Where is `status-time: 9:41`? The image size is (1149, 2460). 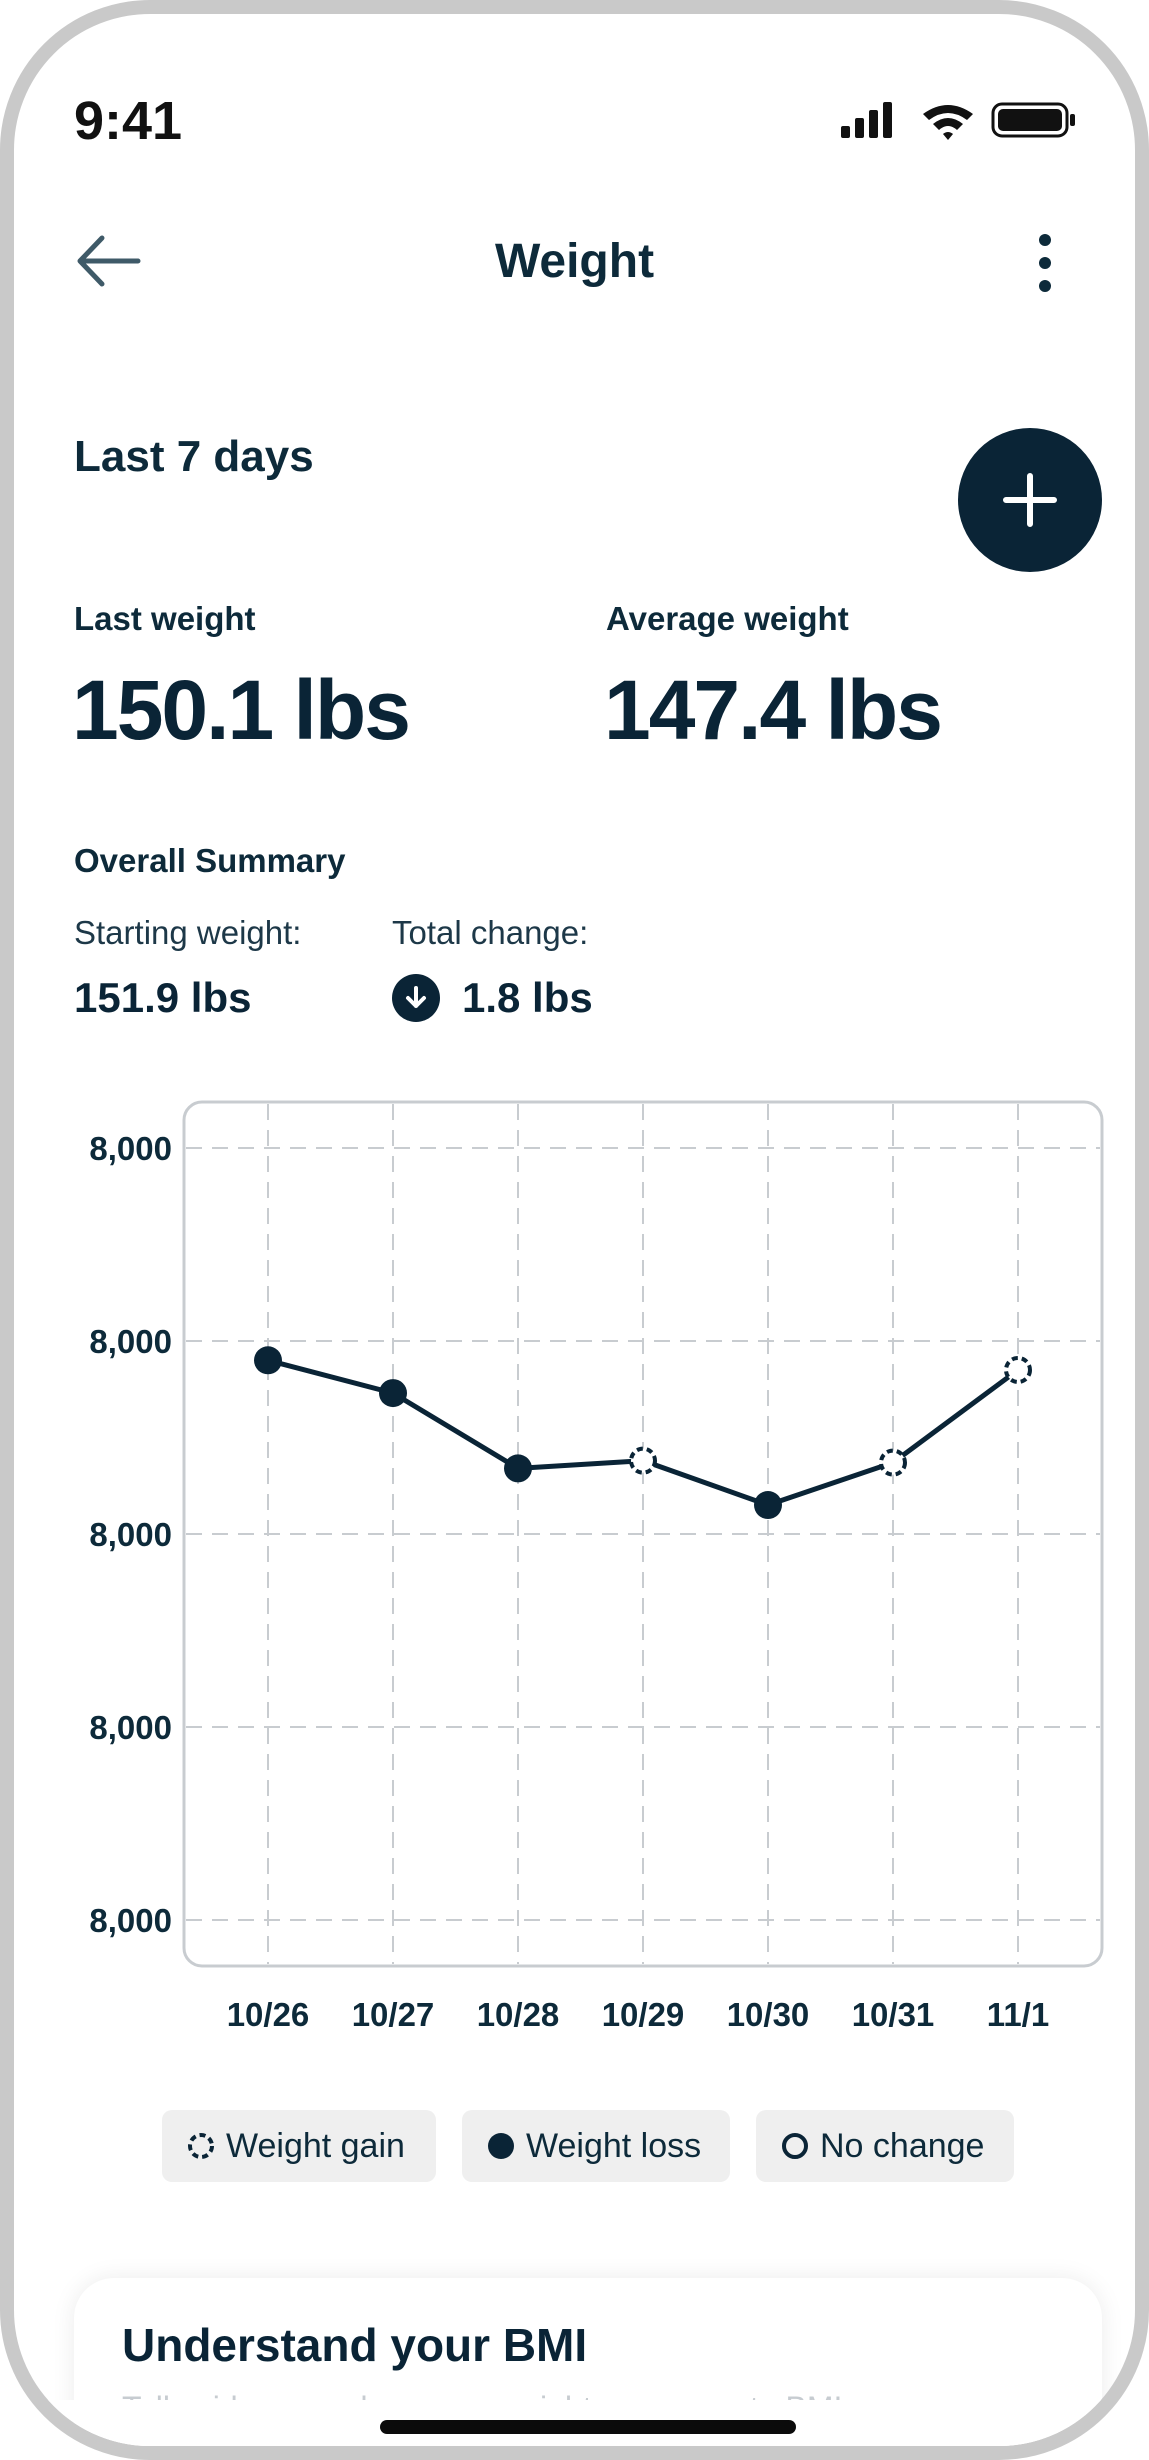 status-time: 9:41 is located at coordinates (128, 121).